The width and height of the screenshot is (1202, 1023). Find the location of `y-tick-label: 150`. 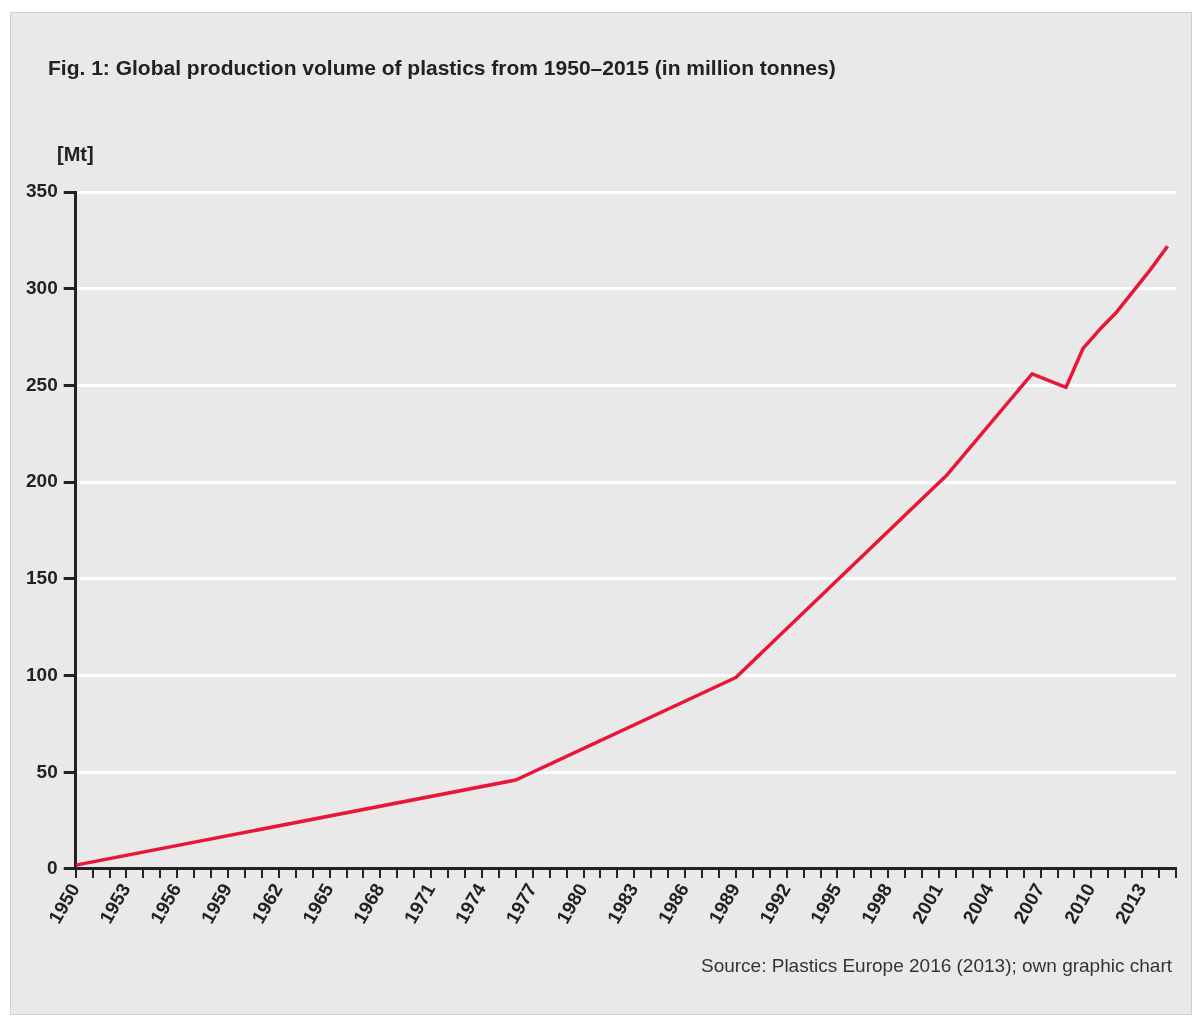

y-tick-label: 150 is located at coordinates (42, 578).